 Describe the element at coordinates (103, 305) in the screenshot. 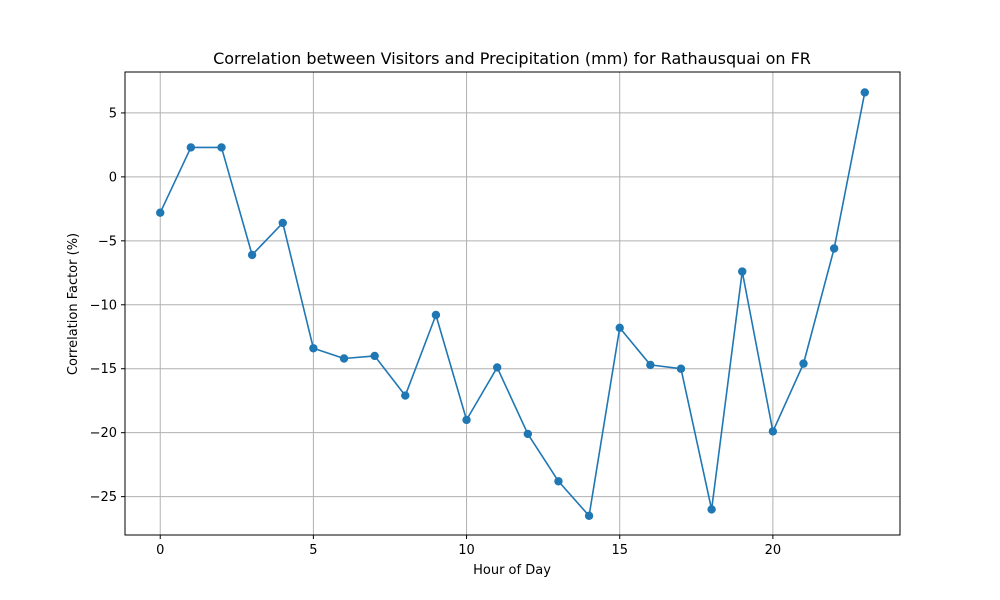

I see `y-tick-label: −10` at that location.